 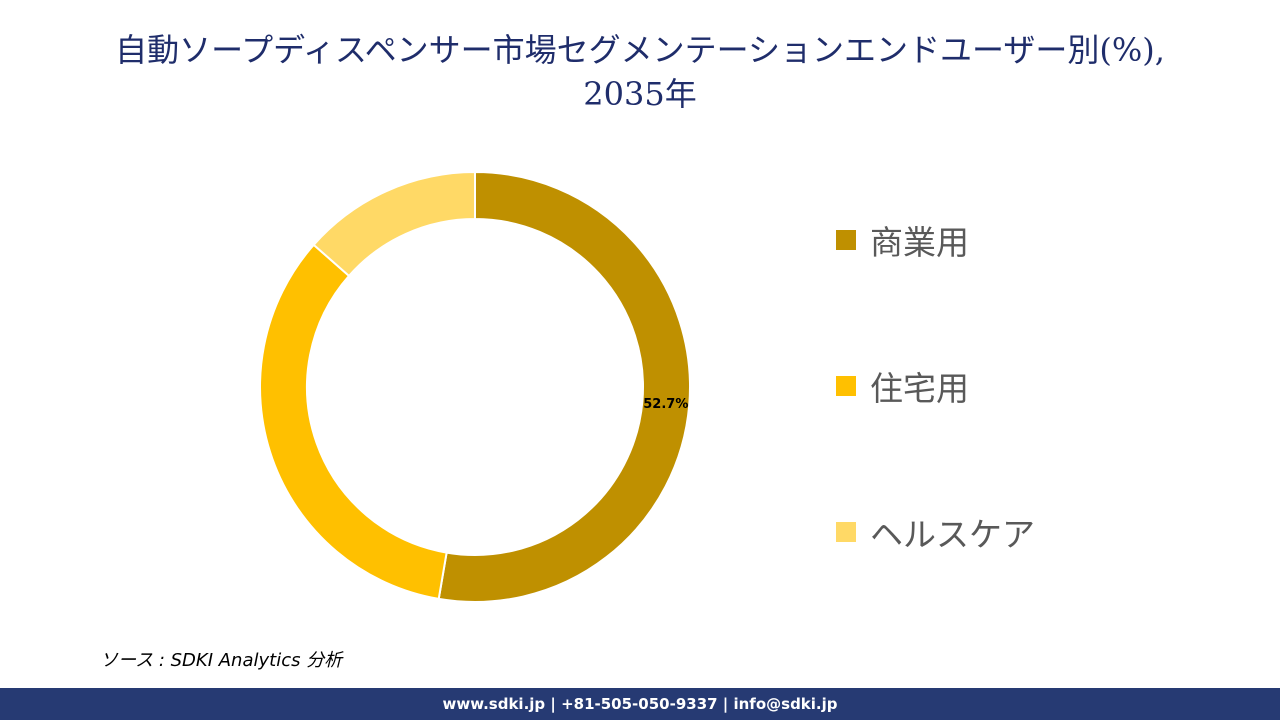 What do you see at coordinates (353, 422) in the screenshot?
I see `slice-residential` at bounding box center [353, 422].